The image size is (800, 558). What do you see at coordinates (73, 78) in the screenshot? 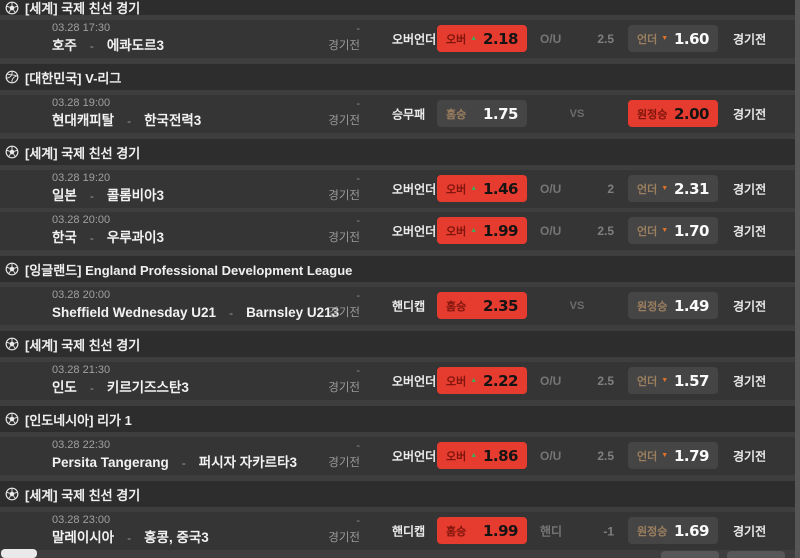
I see `league-title: [대한민국] V-리그` at bounding box center [73, 78].